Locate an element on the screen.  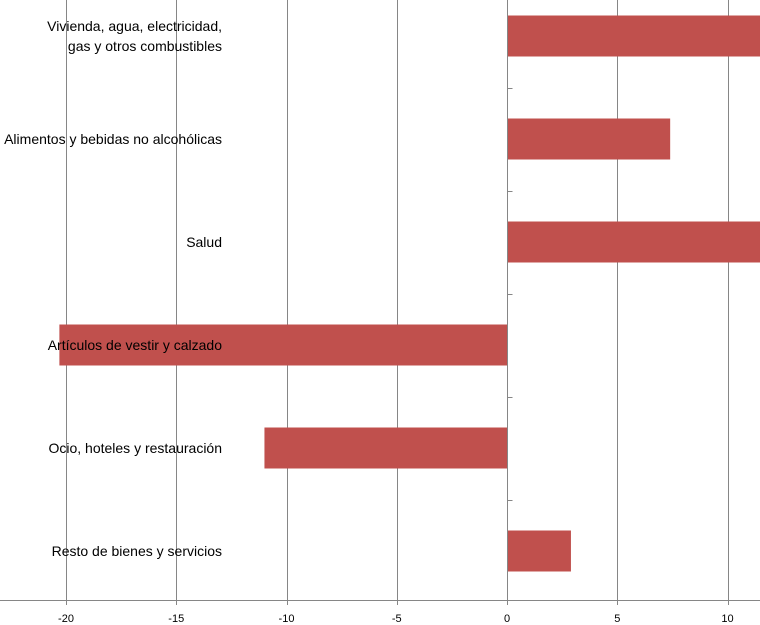
x-tick-label: -5 is located at coordinates (397, 619).